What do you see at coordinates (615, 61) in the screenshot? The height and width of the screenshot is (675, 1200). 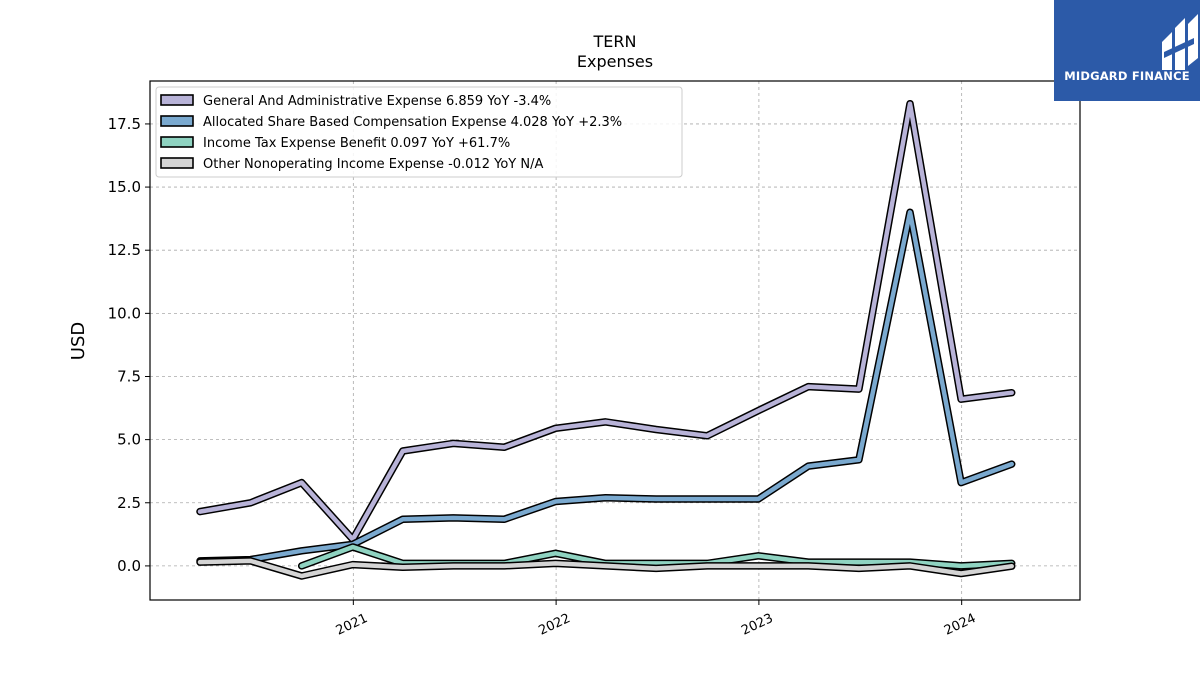 I see `chart-subtitle: Expenses` at bounding box center [615, 61].